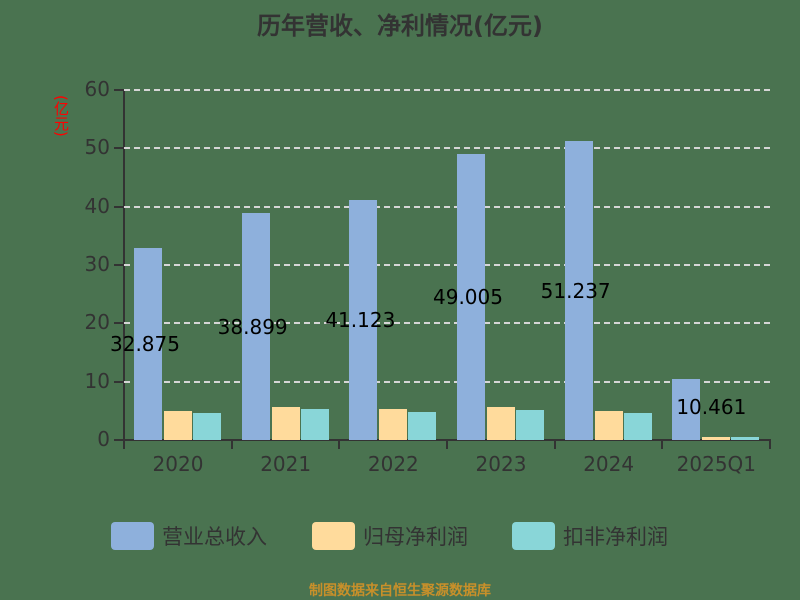 This screenshot has height=600, width=800. Describe the element at coordinates (252, 326) in the screenshot. I see `data-label: 38.899` at that location.